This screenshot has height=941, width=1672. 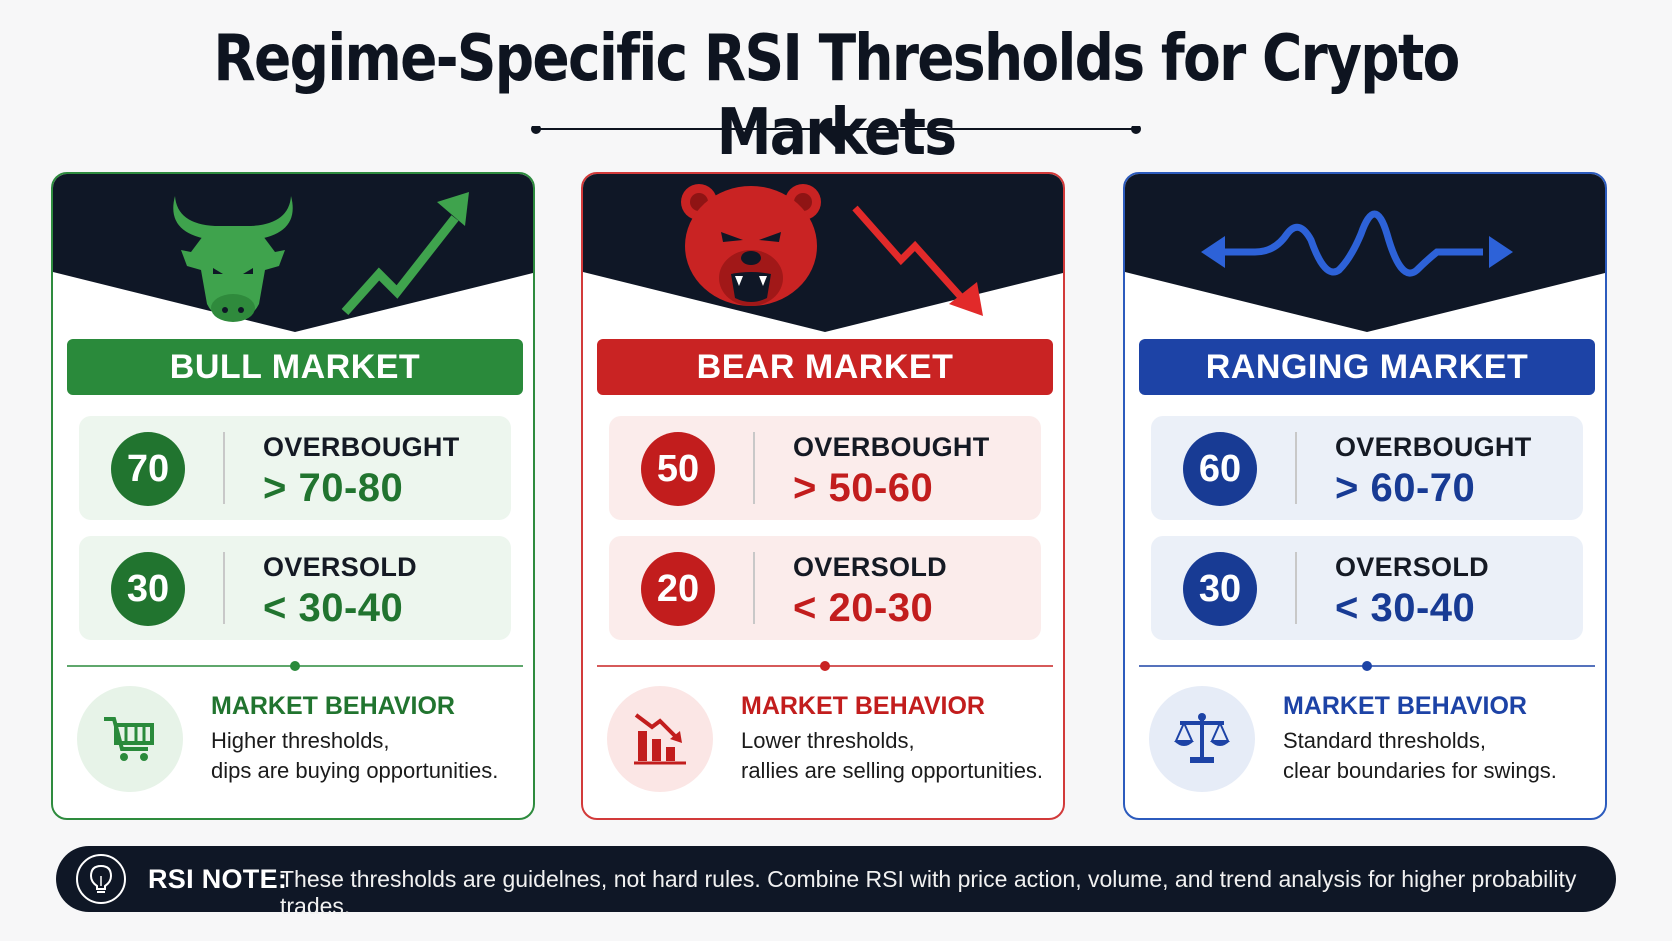 I want to click on bear-market-banner: BEAR MARKET, so click(x=825, y=367).